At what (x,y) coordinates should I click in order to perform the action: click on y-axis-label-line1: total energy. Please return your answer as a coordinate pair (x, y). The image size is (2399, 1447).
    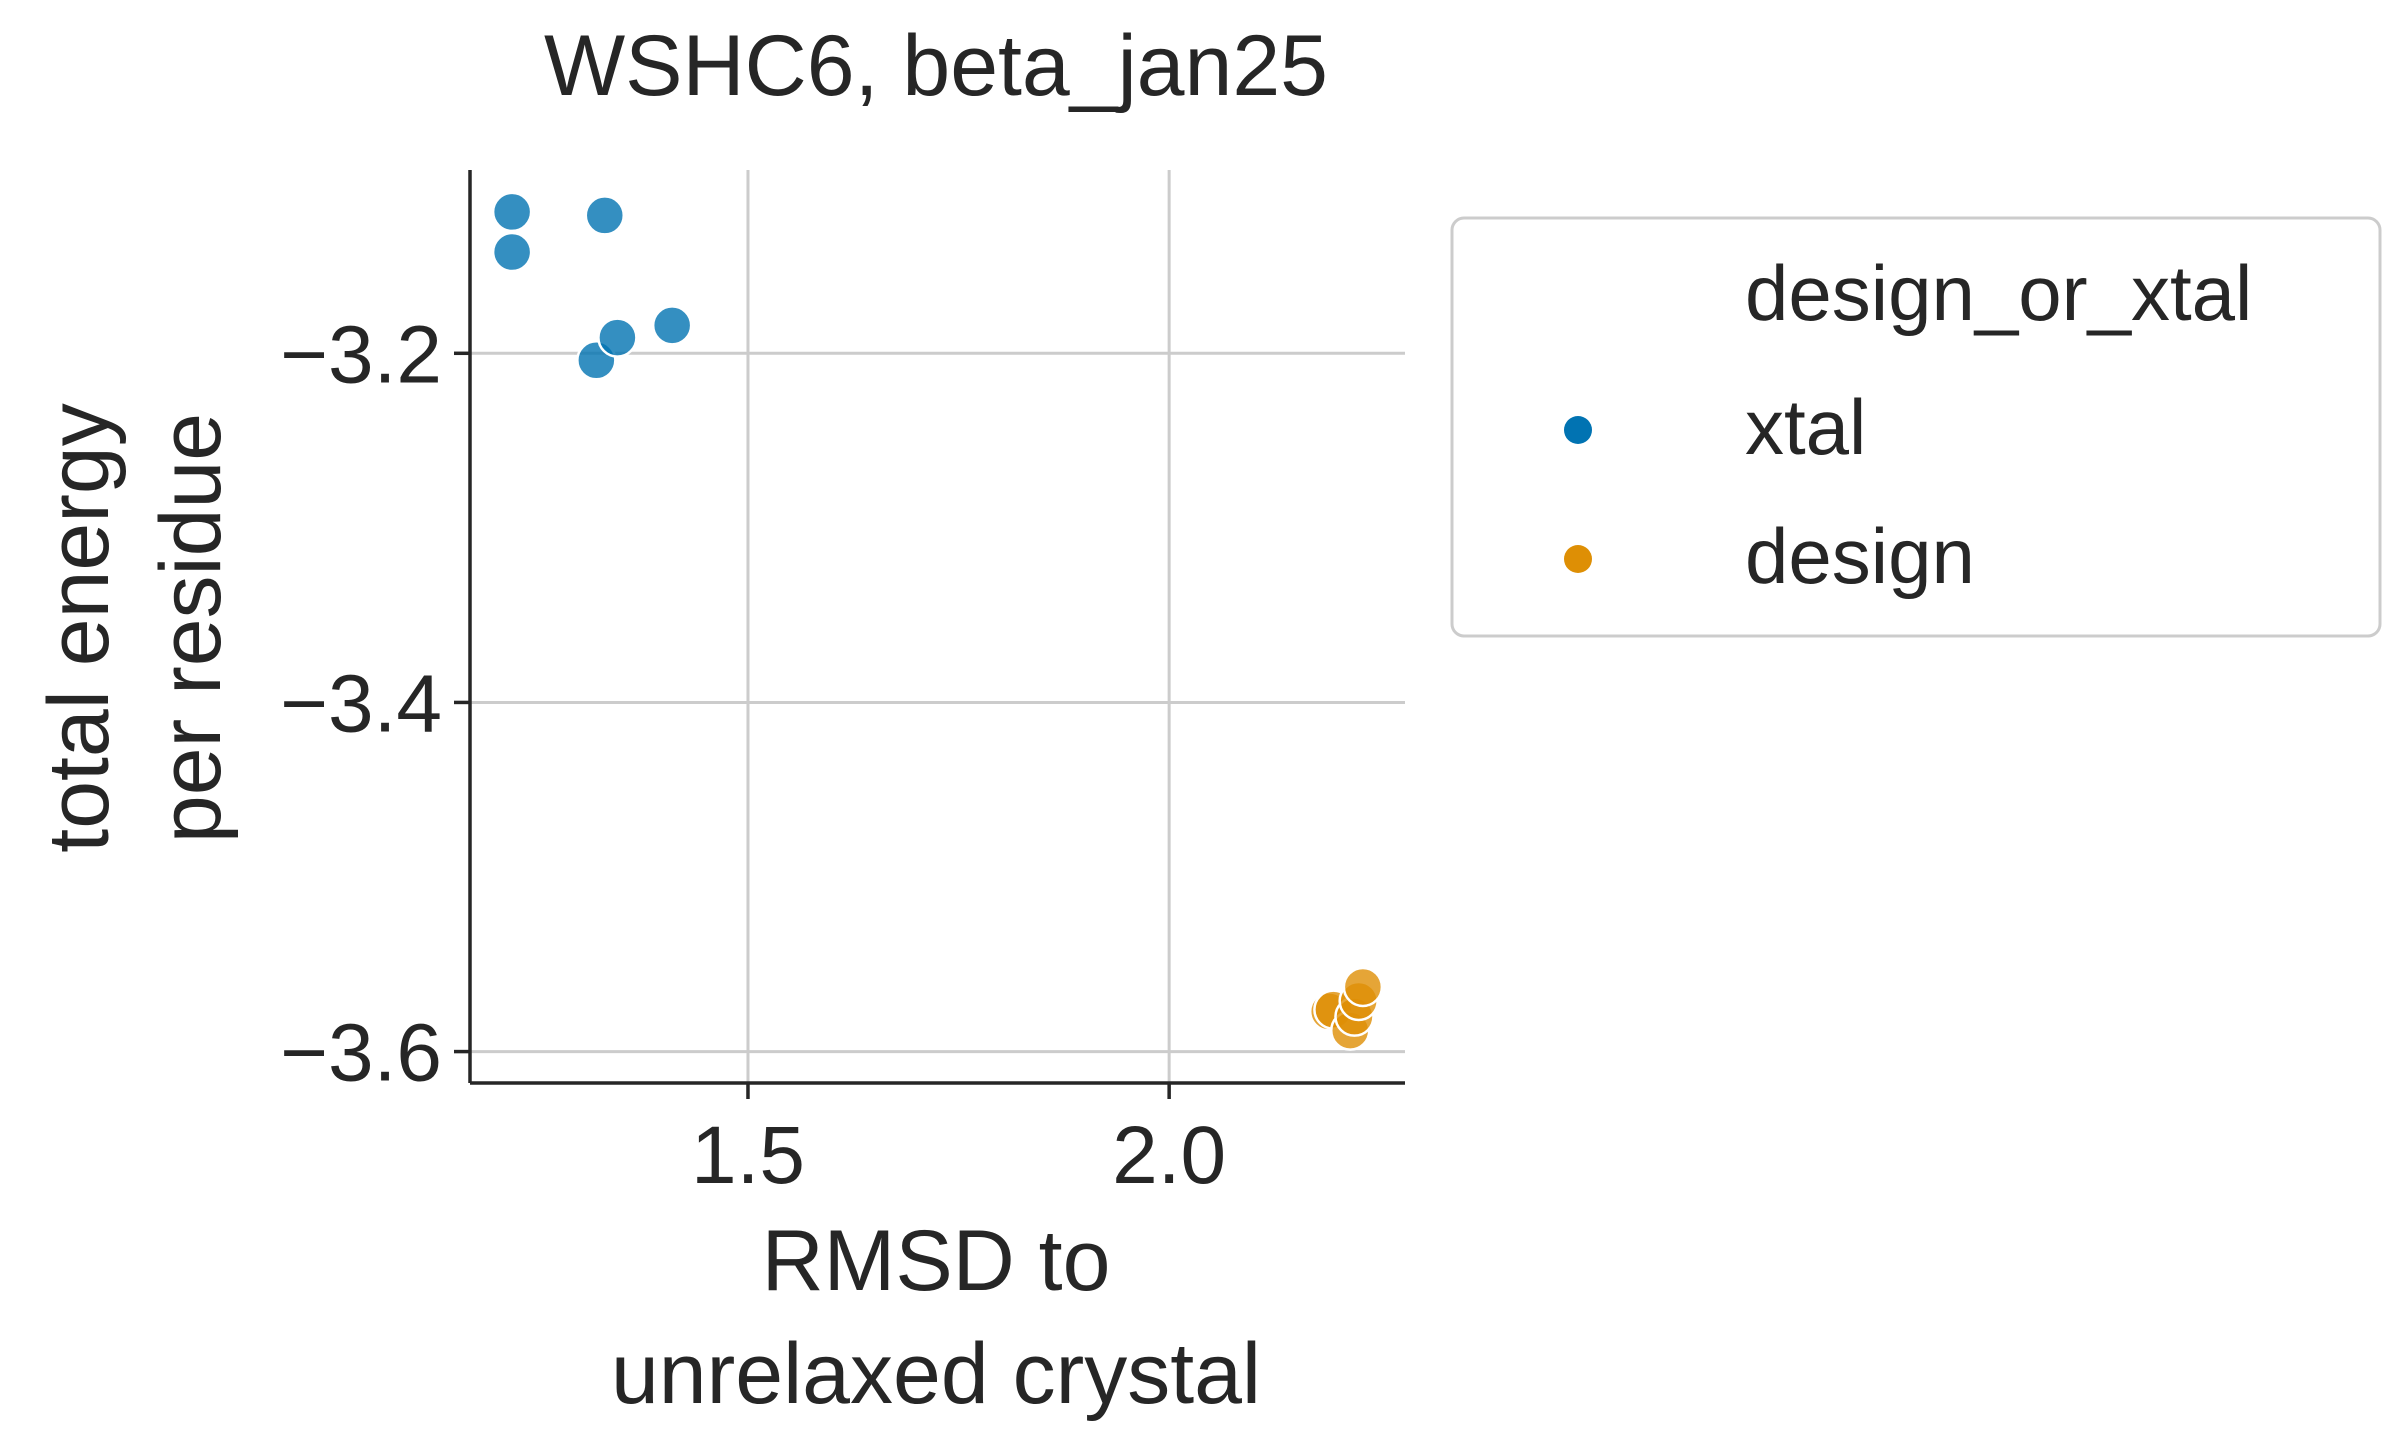
    Looking at the image, I should click on (79, 627).